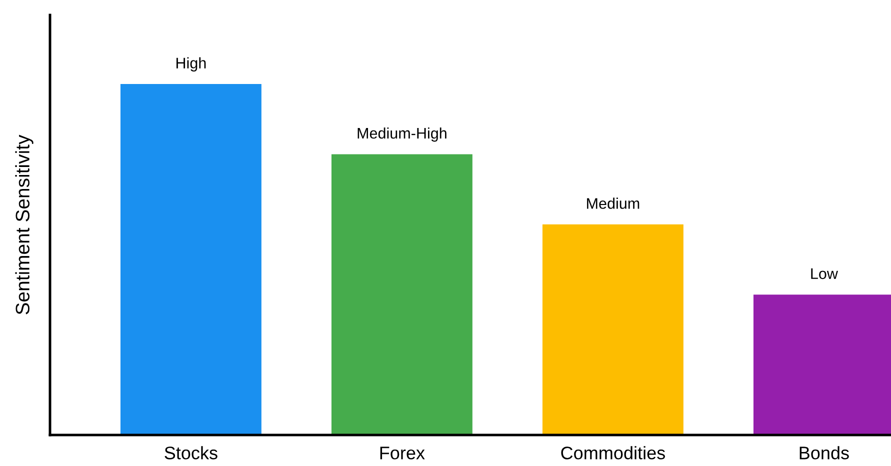  What do you see at coordinates (402, 453) in the screenshot?
I see `x-tick-label: Forex` at bounding box center [402, 453].